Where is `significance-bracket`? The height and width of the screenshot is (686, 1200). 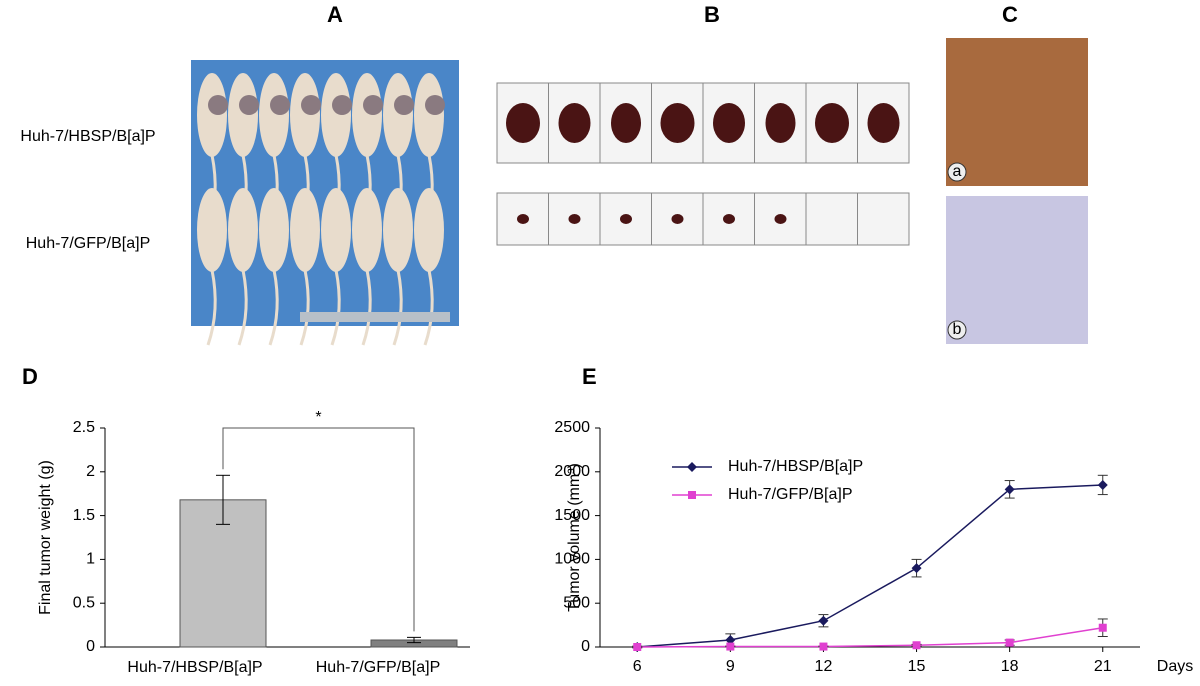
significance-bracket is located at coordinates (318, 529).